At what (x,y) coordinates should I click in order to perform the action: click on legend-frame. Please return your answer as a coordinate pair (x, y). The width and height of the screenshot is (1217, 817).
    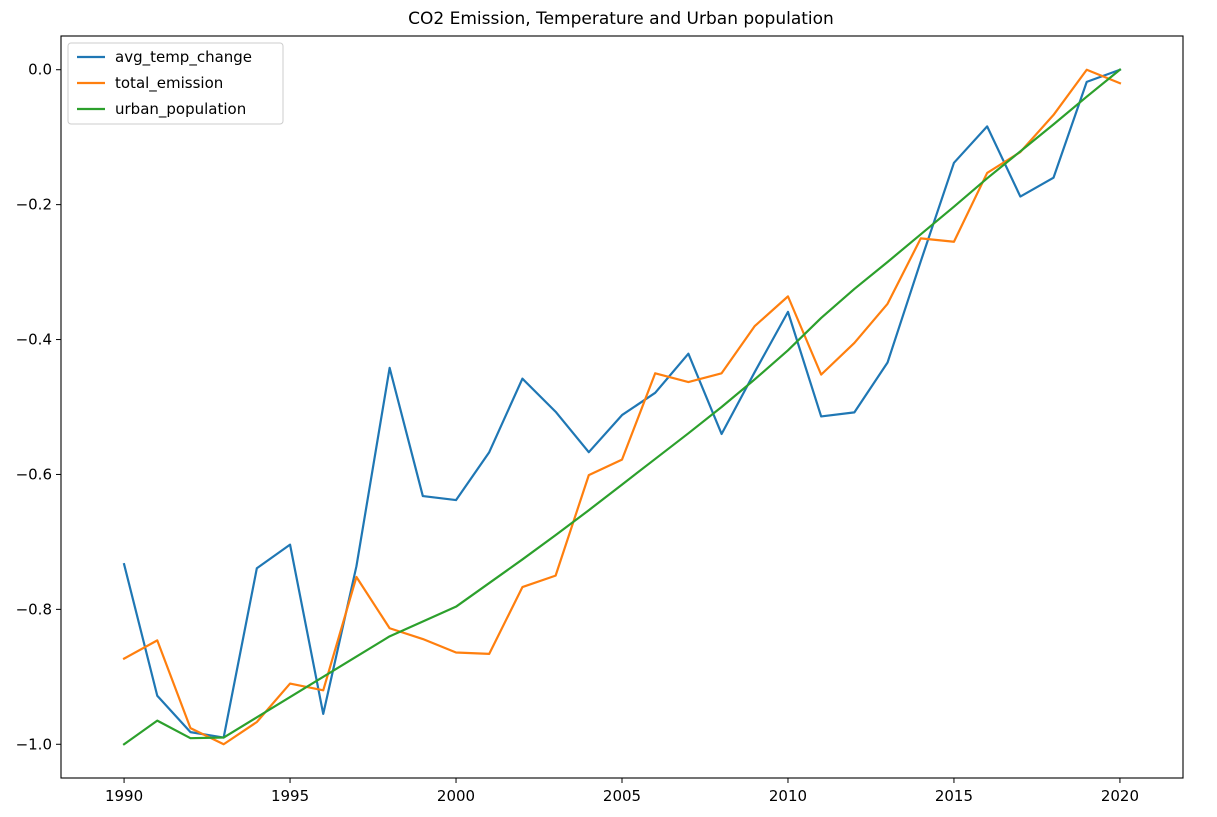
    Looking at the image, I should click on (175, 83).